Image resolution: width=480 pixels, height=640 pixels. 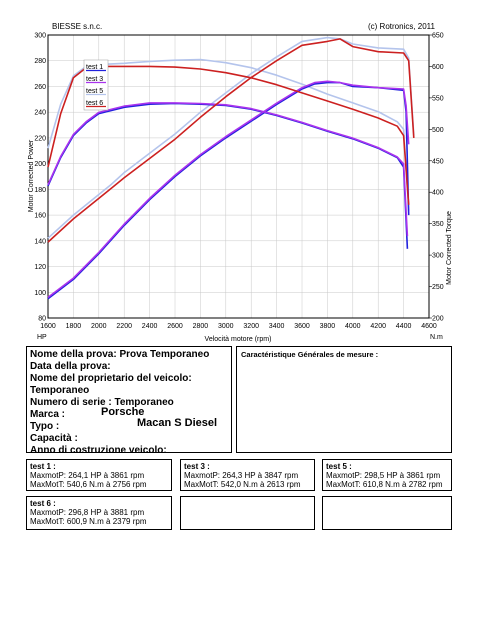 I want to click on info-owner-label: Nome del proprietario del veicolo:, so click(x=111, y=378).